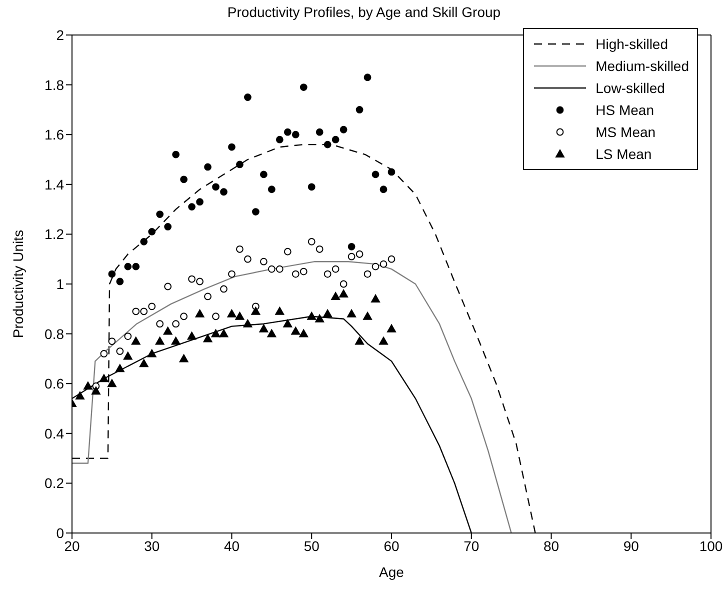 The height and width of the screenshot is (595, 728). Describe the element at coordinates (631, 546) in the screenshot. I see `x-tick-label: 90` at that location.